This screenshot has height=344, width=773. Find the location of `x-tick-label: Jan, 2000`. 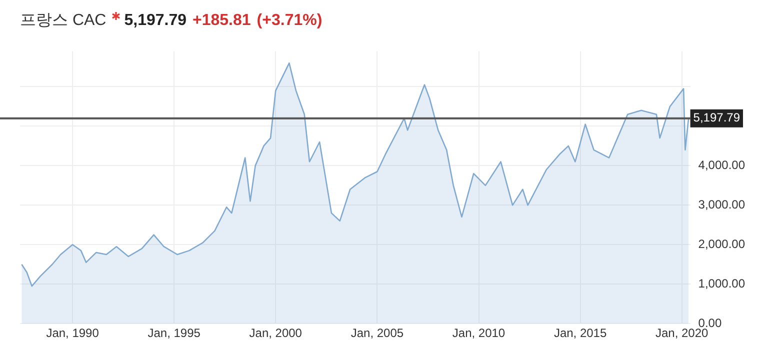

x-tick-label: Jan, 2000 is located at coordinates (275, 333).